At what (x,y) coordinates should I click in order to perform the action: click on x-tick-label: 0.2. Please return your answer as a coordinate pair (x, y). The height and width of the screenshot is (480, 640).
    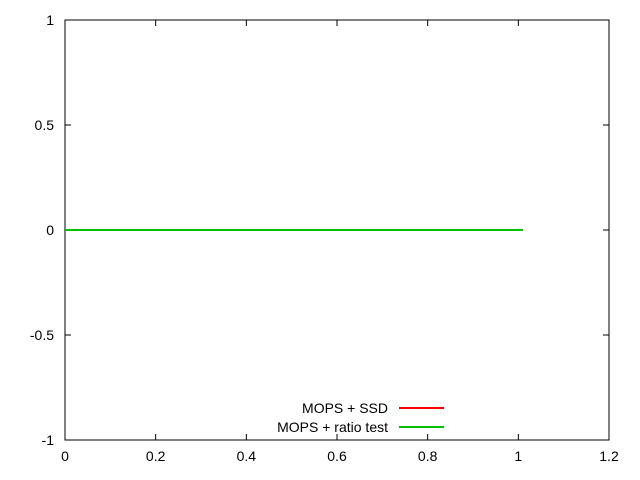
    Looking at the image, I should click on (156, 456).